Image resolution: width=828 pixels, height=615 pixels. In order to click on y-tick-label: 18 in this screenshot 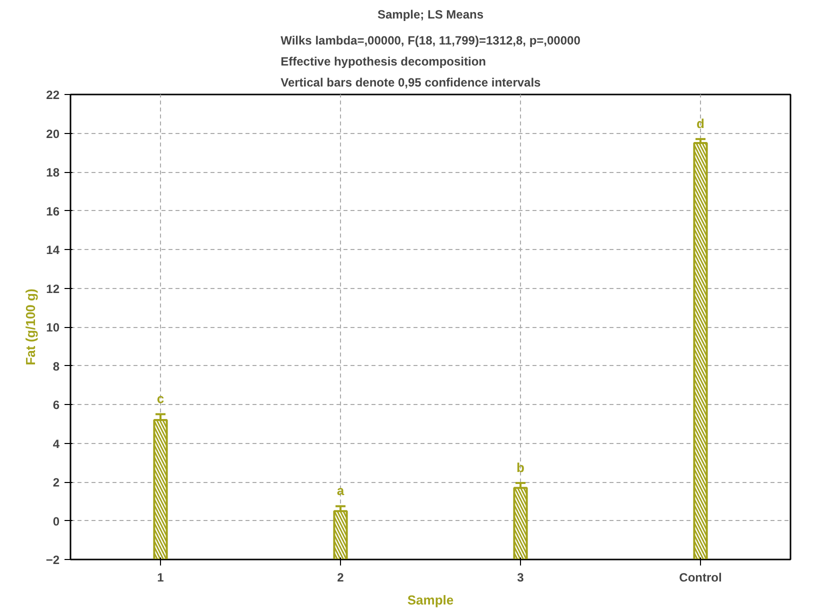, I will do `click(53, 173)`.